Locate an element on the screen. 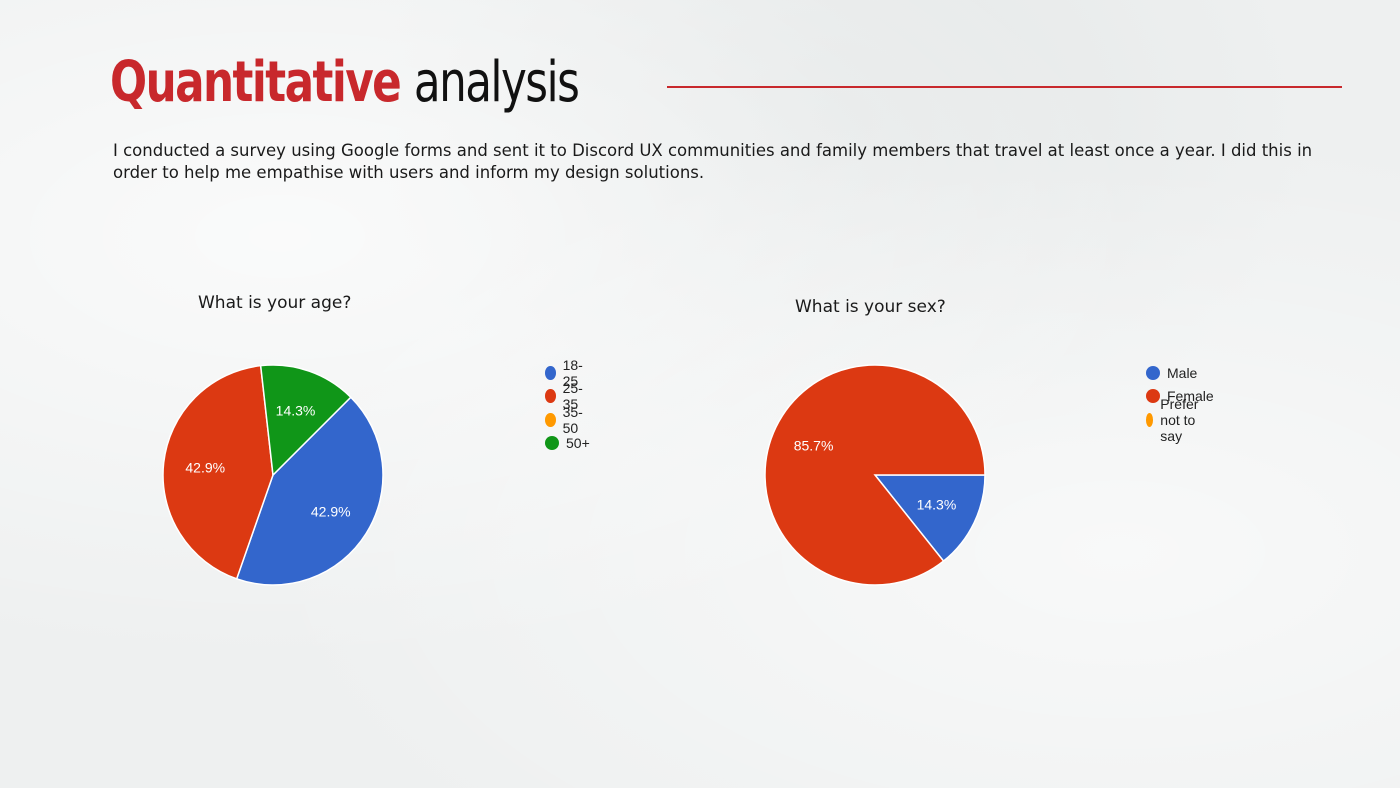 This screenshot has height=788, width=1400. legend-item-male: Male is located at coordinates (1180, 373).